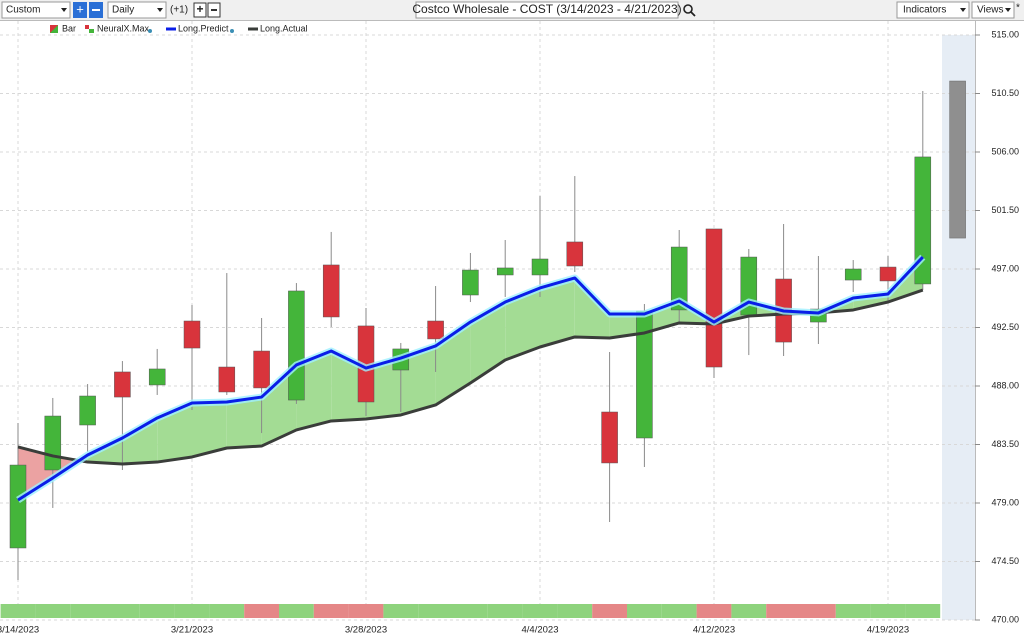  Describe the element at coordinates (179, 10) in the screenshot. I see `offset-label: (+1)` at that location.